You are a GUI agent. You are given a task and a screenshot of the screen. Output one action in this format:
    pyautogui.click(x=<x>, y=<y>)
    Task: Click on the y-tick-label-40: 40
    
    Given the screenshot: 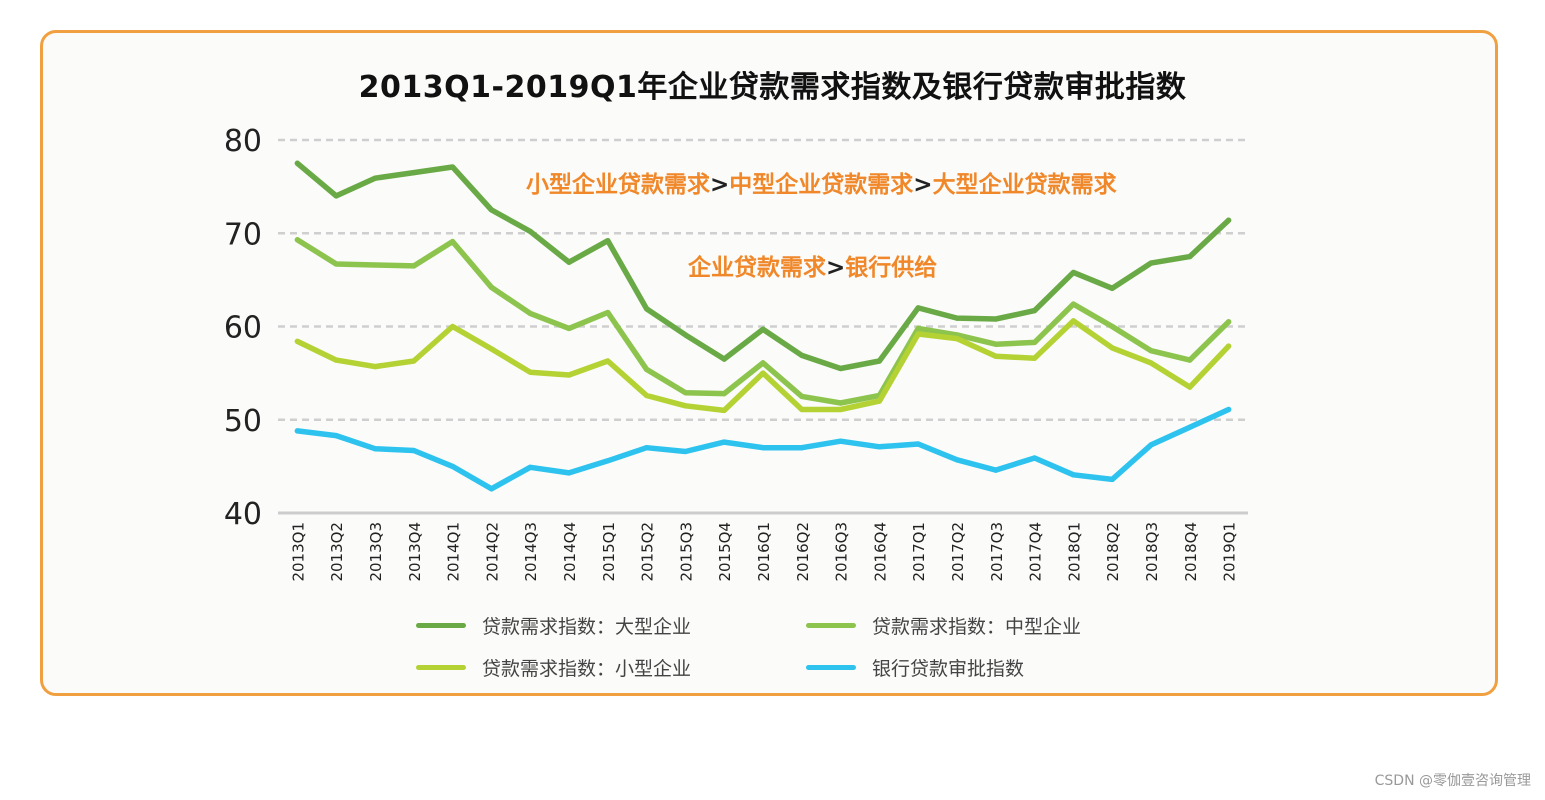 What is the action you would take?
    pyautogui.click(x=243, y=514)
    